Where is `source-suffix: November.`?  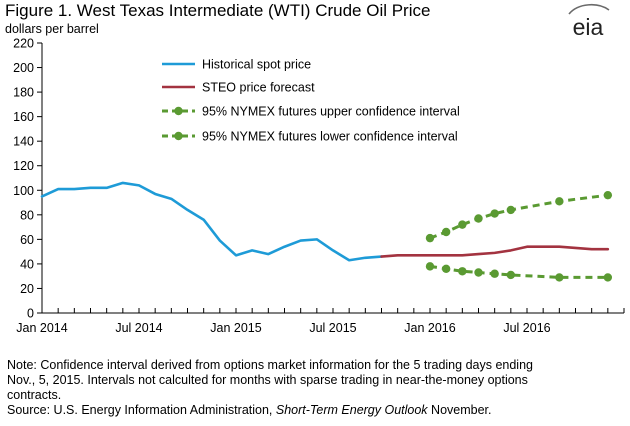
source-suffix: November. is located at coordinates (459, 410).